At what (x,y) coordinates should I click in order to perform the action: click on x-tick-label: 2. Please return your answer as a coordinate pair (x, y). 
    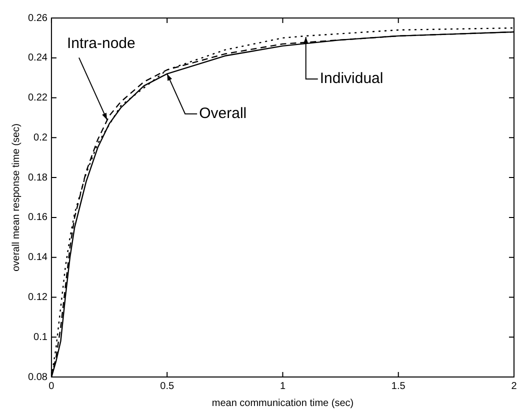
    Looking at the image, I should click on (514, 386).